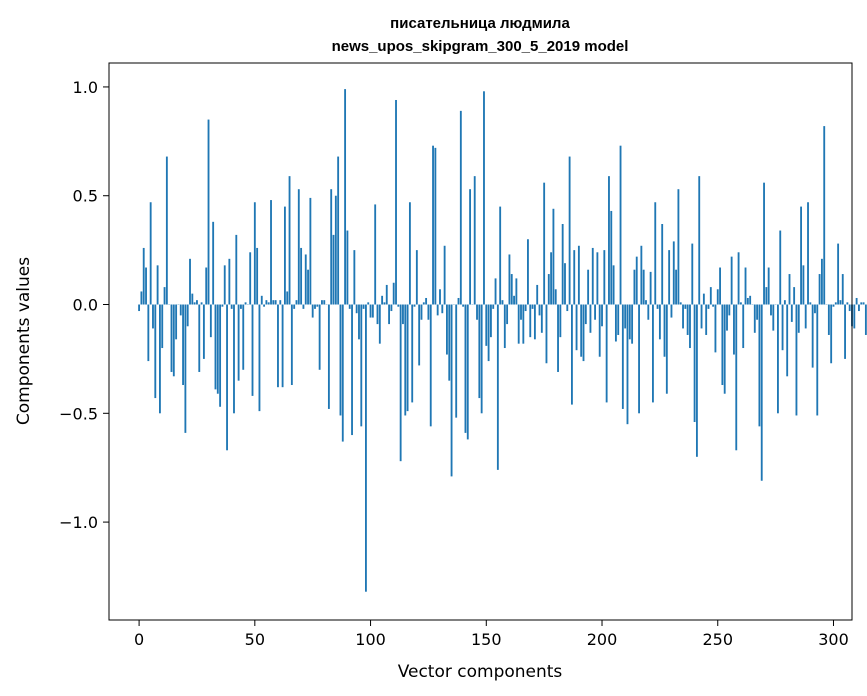 This screenshot has width=867, height=696. I want to click on x-tick-label: 300, so click(833, 639).